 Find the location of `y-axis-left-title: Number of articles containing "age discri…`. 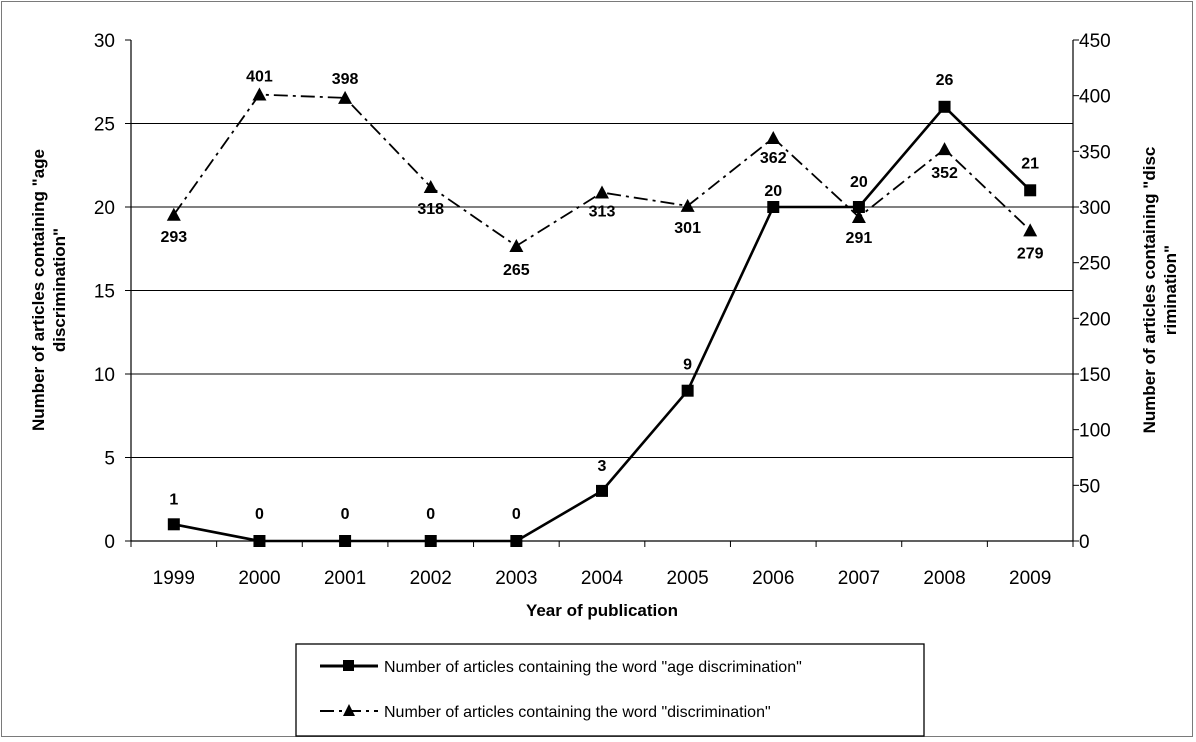

y-axis-left-title: Number of articles containing "age discri… is located at coordinates (49, 290).